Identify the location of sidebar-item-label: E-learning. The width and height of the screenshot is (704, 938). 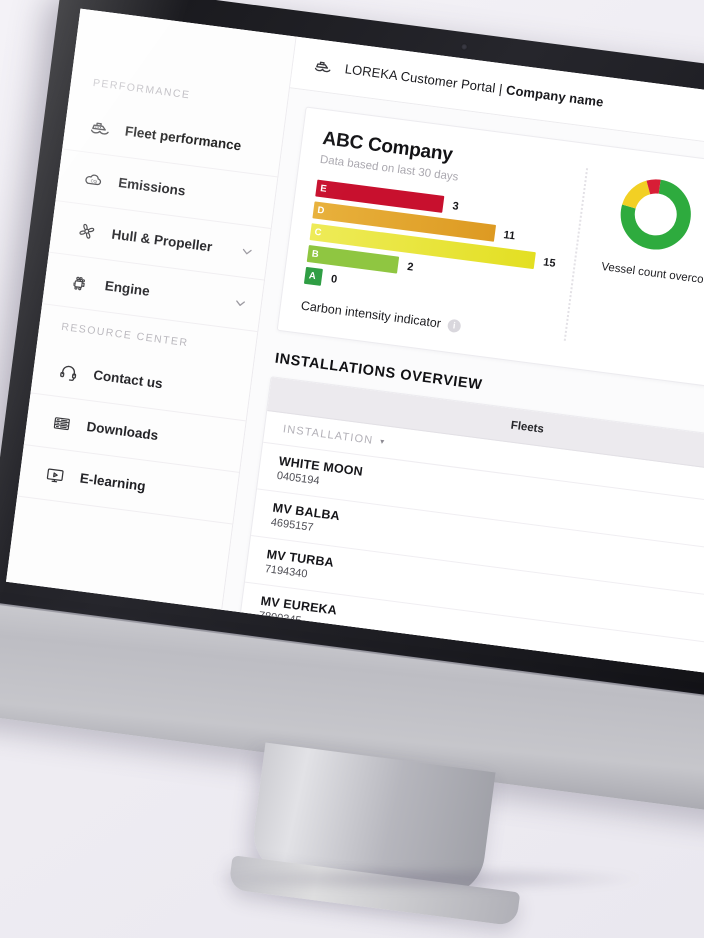
(113, 482).